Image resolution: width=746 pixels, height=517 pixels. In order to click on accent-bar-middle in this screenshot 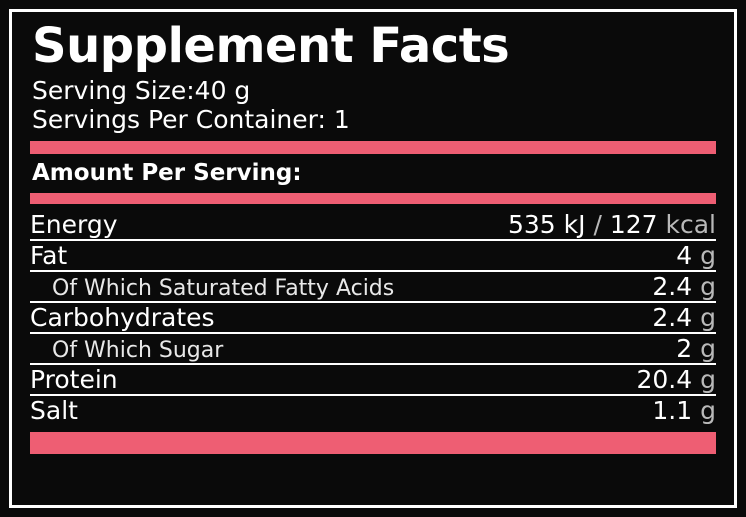, I will do `click(373, 198)`.